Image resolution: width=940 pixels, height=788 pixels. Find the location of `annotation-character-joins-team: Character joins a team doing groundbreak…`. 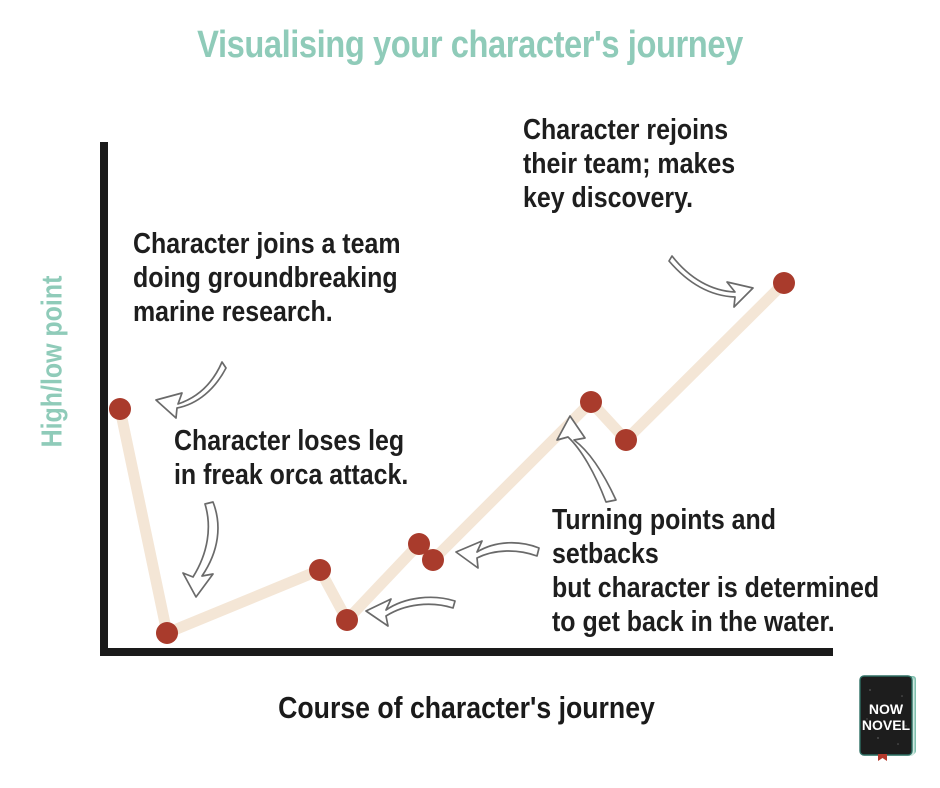

annotation-character-joins-team: Character joins a team doing groundbreak… is located at coordinates (267, 278).